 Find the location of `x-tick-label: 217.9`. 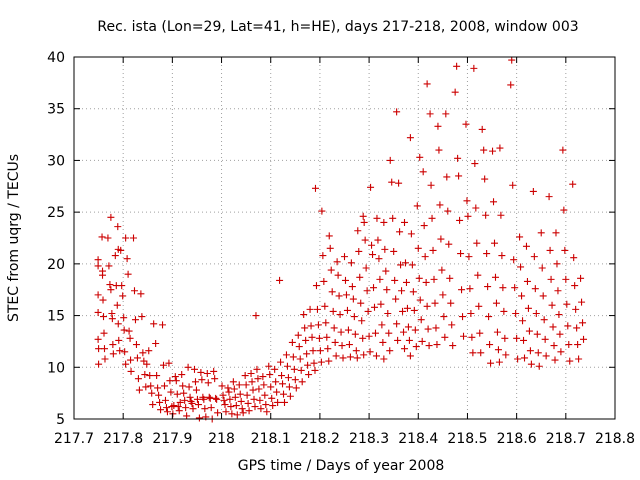

x-tick-label: 217.9 is located at coordinates (172, 439).